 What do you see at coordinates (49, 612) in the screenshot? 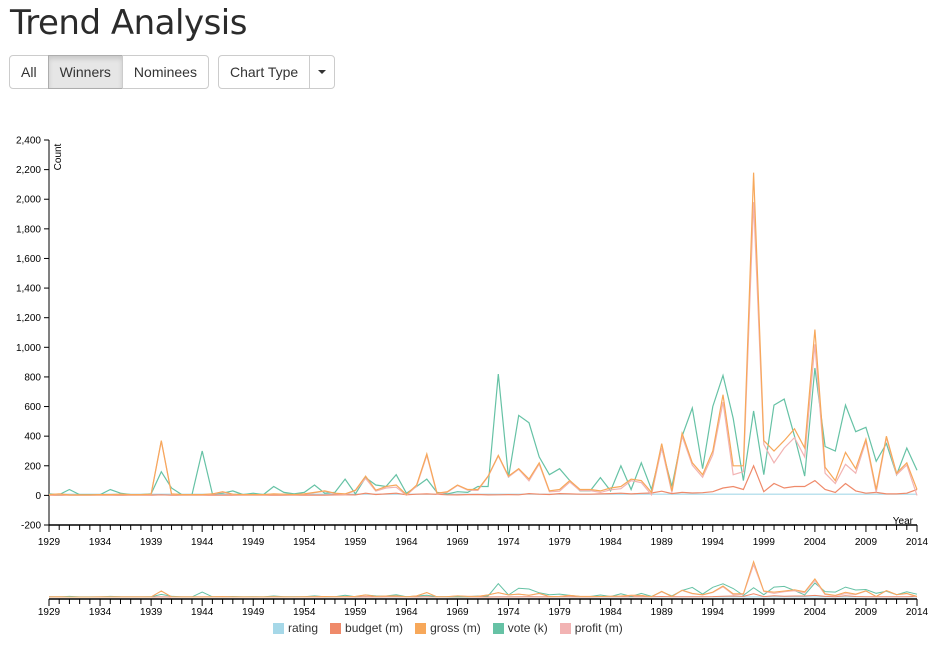
I see `overview-x-tick-label: 1929` at bounding box center [49, 612].